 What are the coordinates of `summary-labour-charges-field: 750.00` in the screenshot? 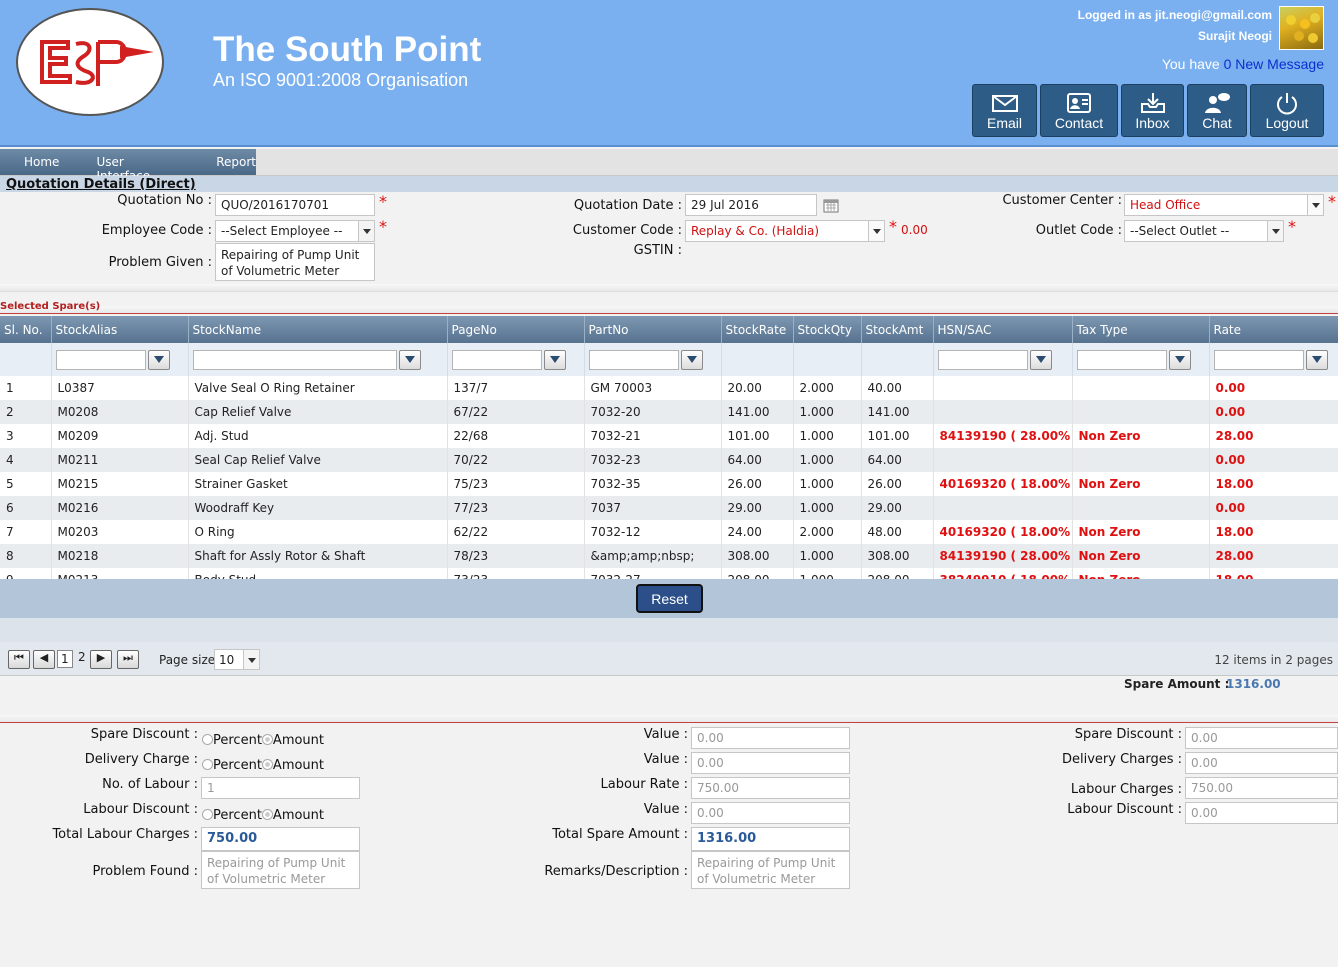 It's located at (1261, 788).